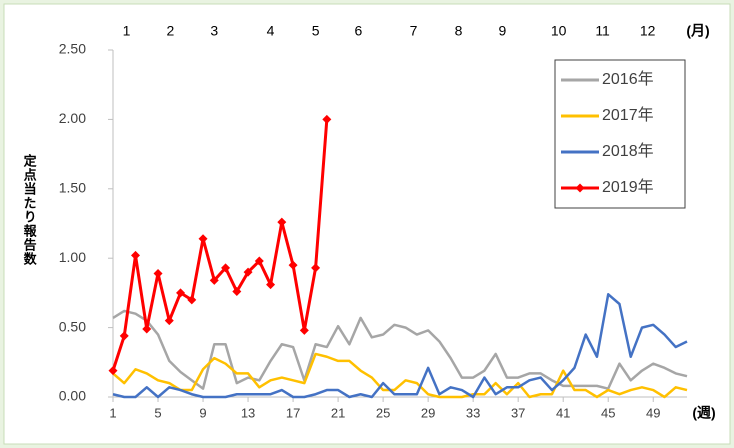 The height and width of the screenshot is (448, 734). Describe the element at coordinates (157, 412) in the screenshot. I see `x-tick-label: 5` at that location.